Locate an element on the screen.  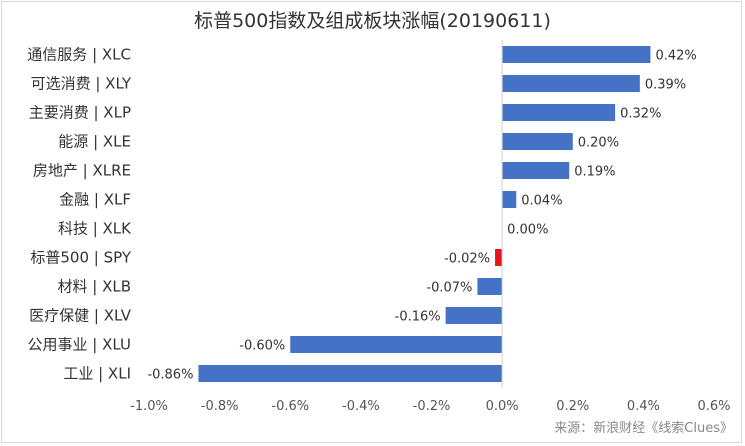
category-label: 科技 | XLK is located at coordinates (95, 229).